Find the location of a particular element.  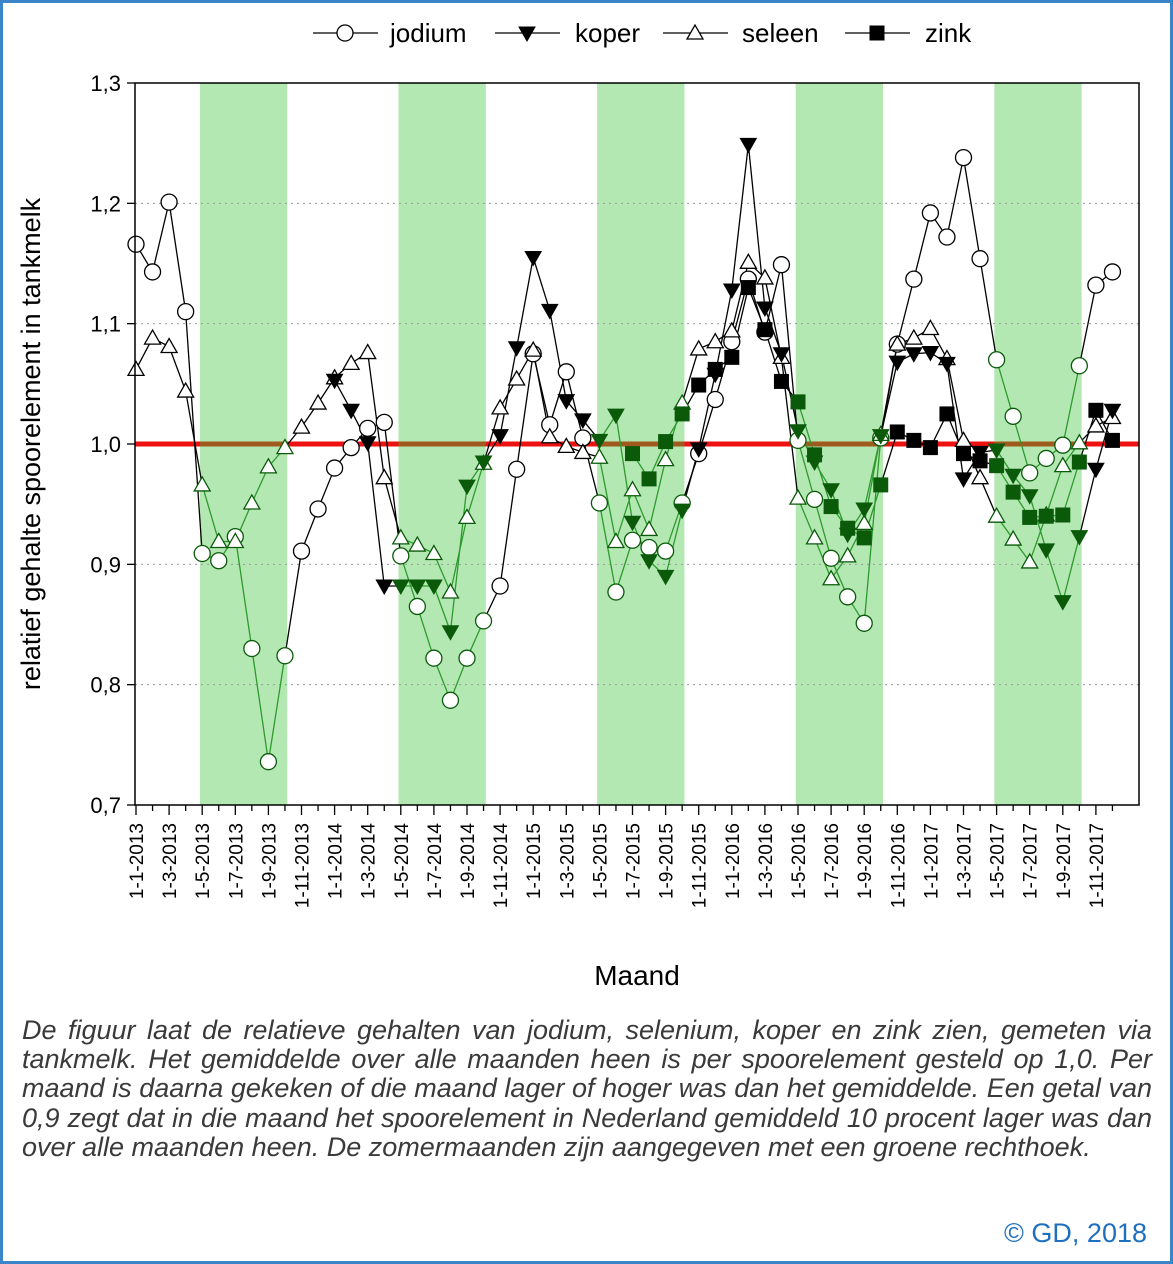

x-tick-label-1-9-2016: 1-9-2016 is located at coordinates (865, 861).